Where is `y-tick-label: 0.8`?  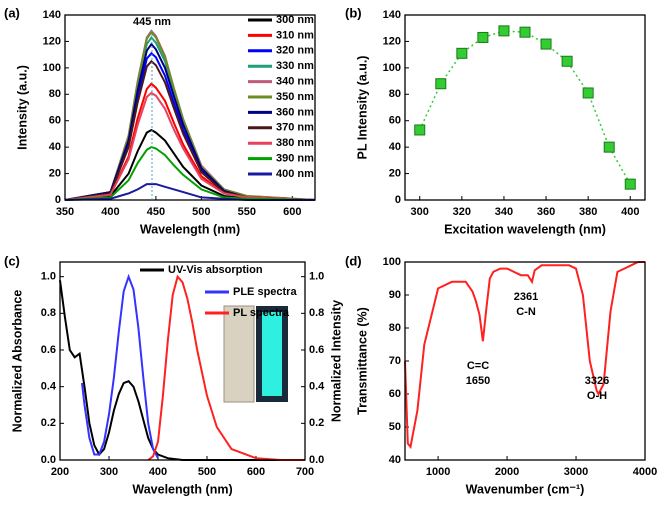 y-tick-label: 0.8 is located at coordinates (48, 313).